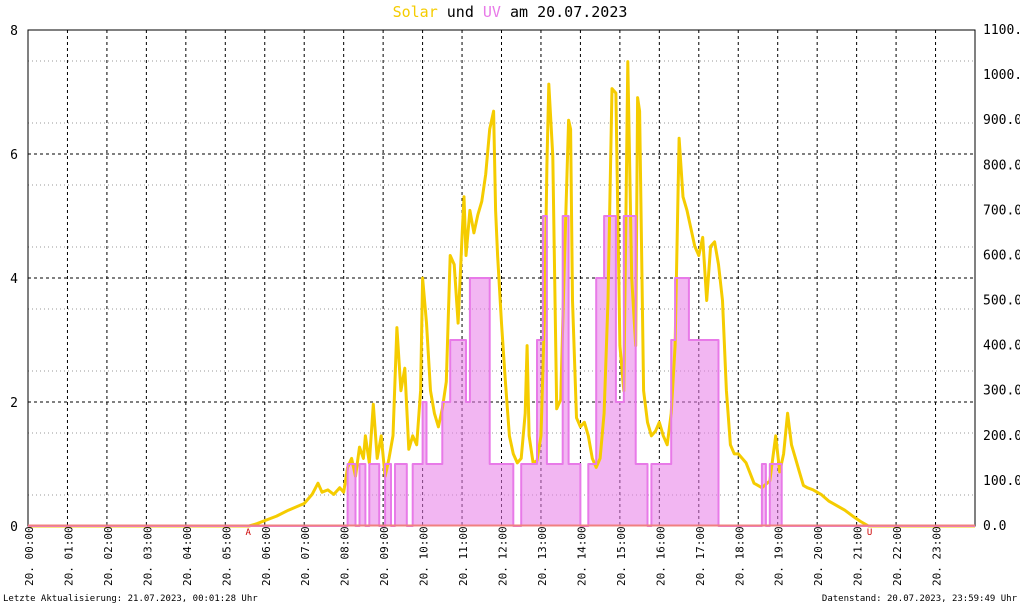 This screenshot has width=1020, height=606. Describe the element at coordinates (1001, 481) in the screenshot. I see `y-right-tick-label: 100.0` at that location.